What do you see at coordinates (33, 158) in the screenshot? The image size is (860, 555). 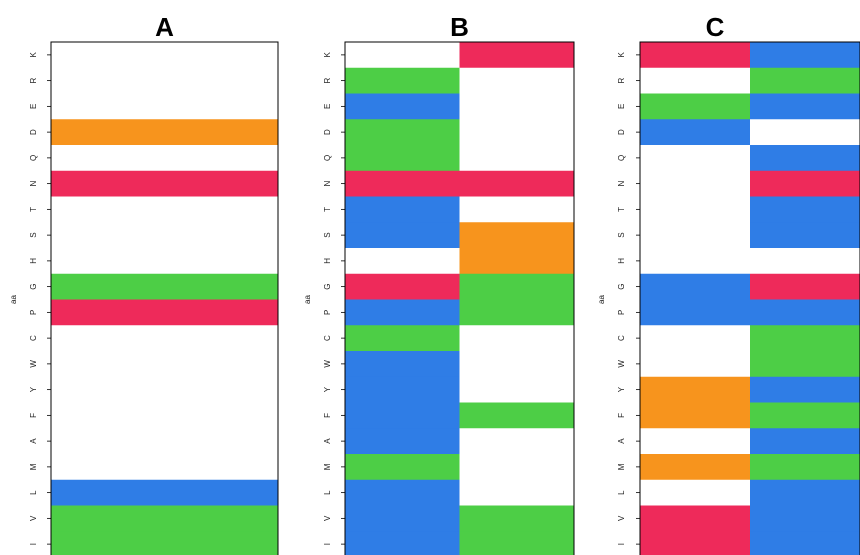 I see `y-tick-label: Q` at bounding box center [33, 158].